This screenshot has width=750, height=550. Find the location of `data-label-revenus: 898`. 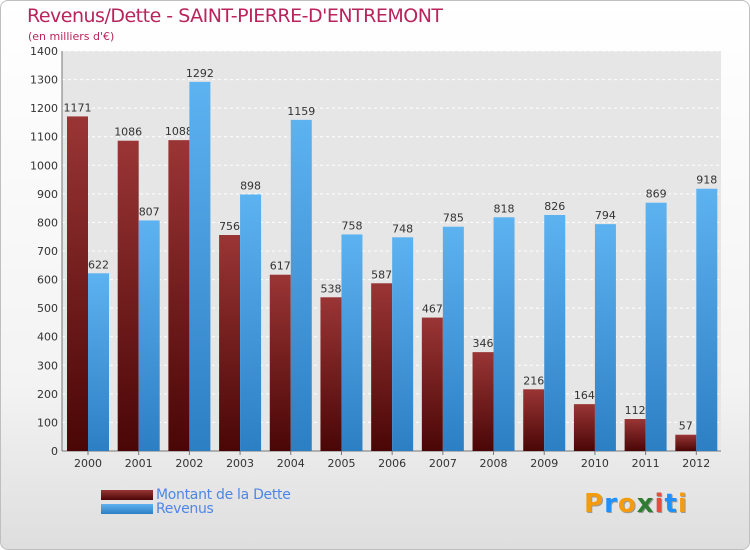

data-label-revenus: 898 is located at coordinates (250, 185).